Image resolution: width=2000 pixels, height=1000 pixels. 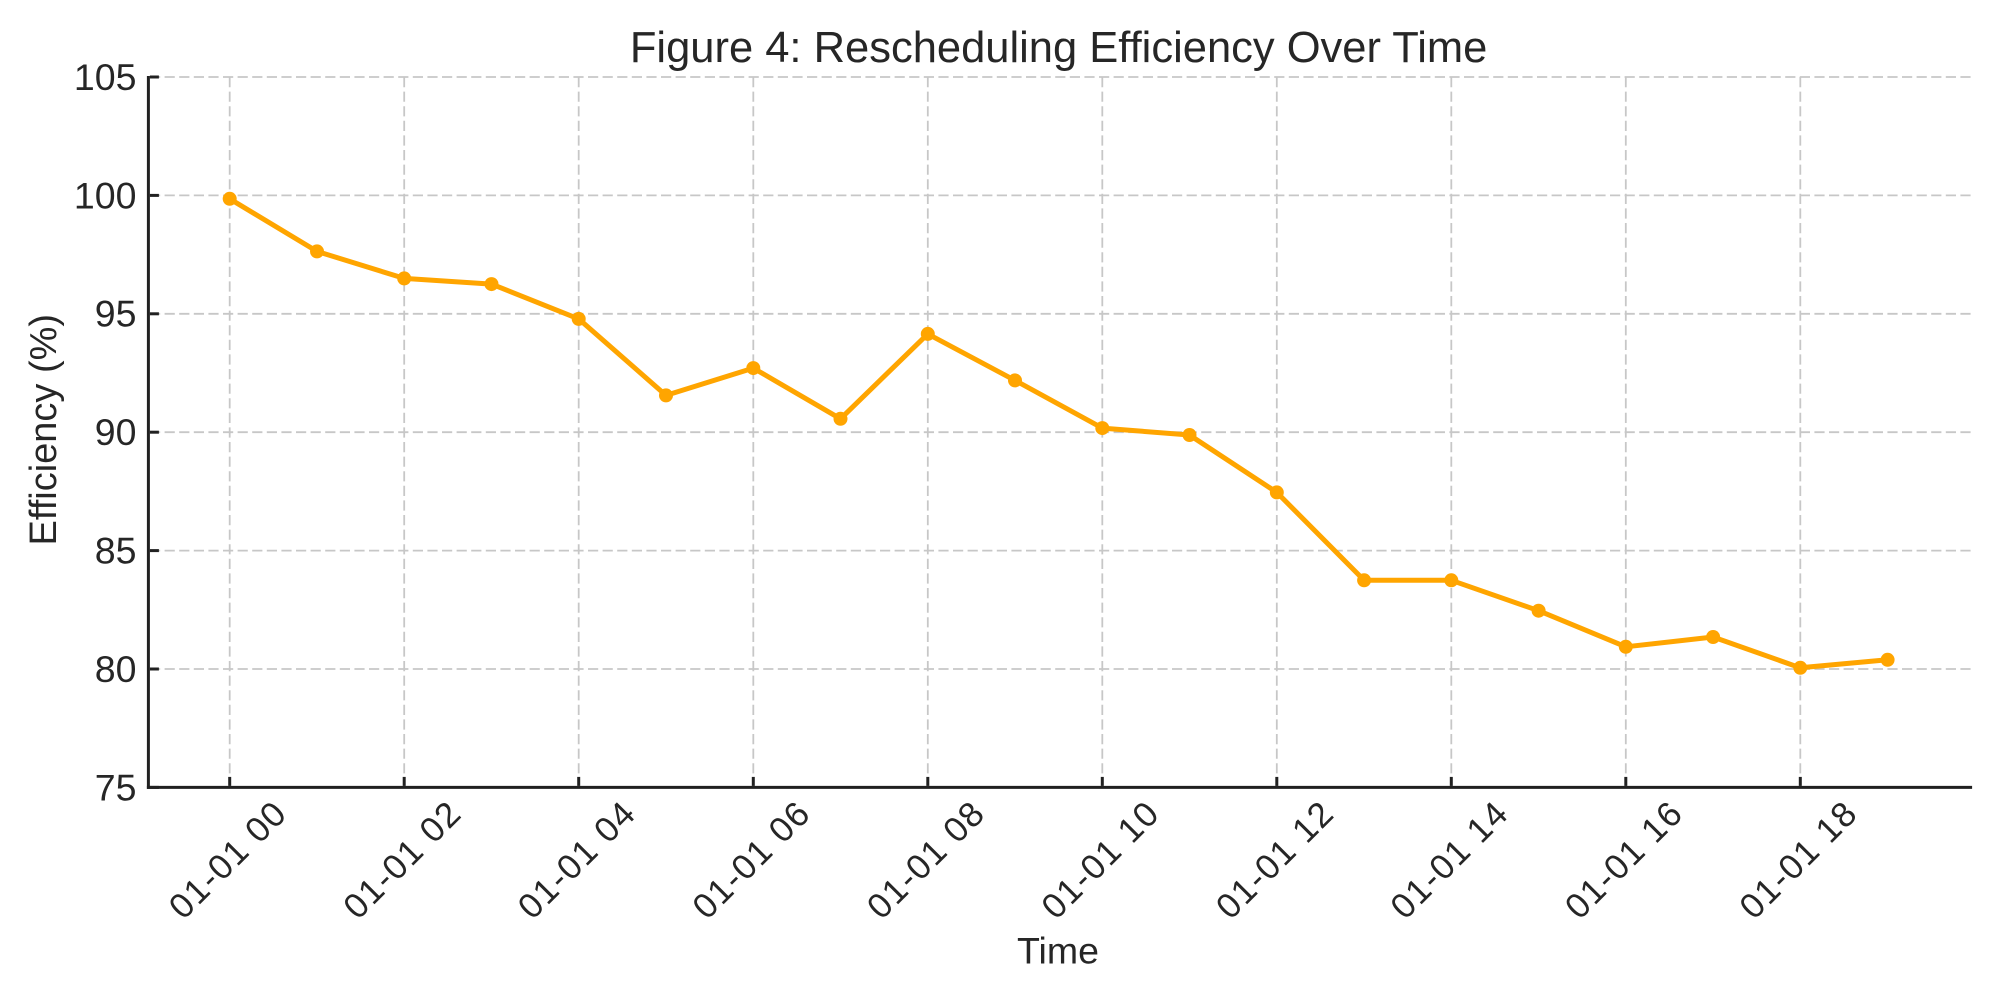 I want to click on svg-text: 90, so click(x=116, y=432).